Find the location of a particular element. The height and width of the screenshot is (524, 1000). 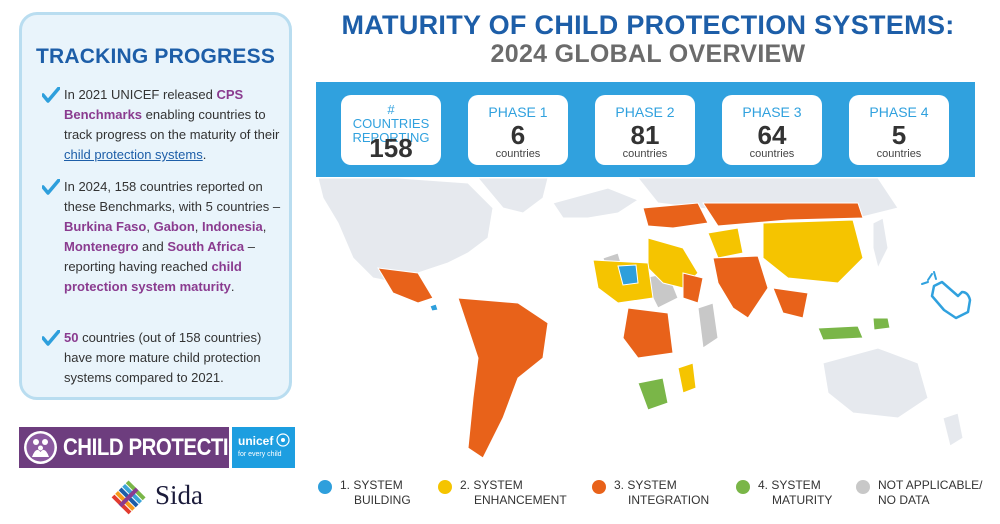

north-america-land is located at coordinates (406, 231).